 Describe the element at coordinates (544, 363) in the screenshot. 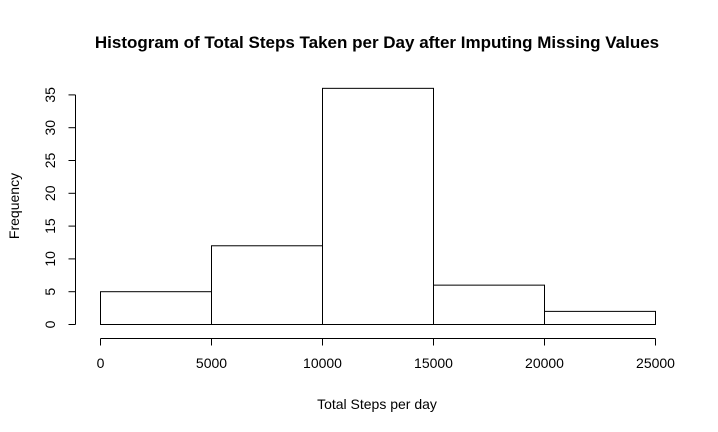

I see `x-tick-label-4: 20000` at that location.